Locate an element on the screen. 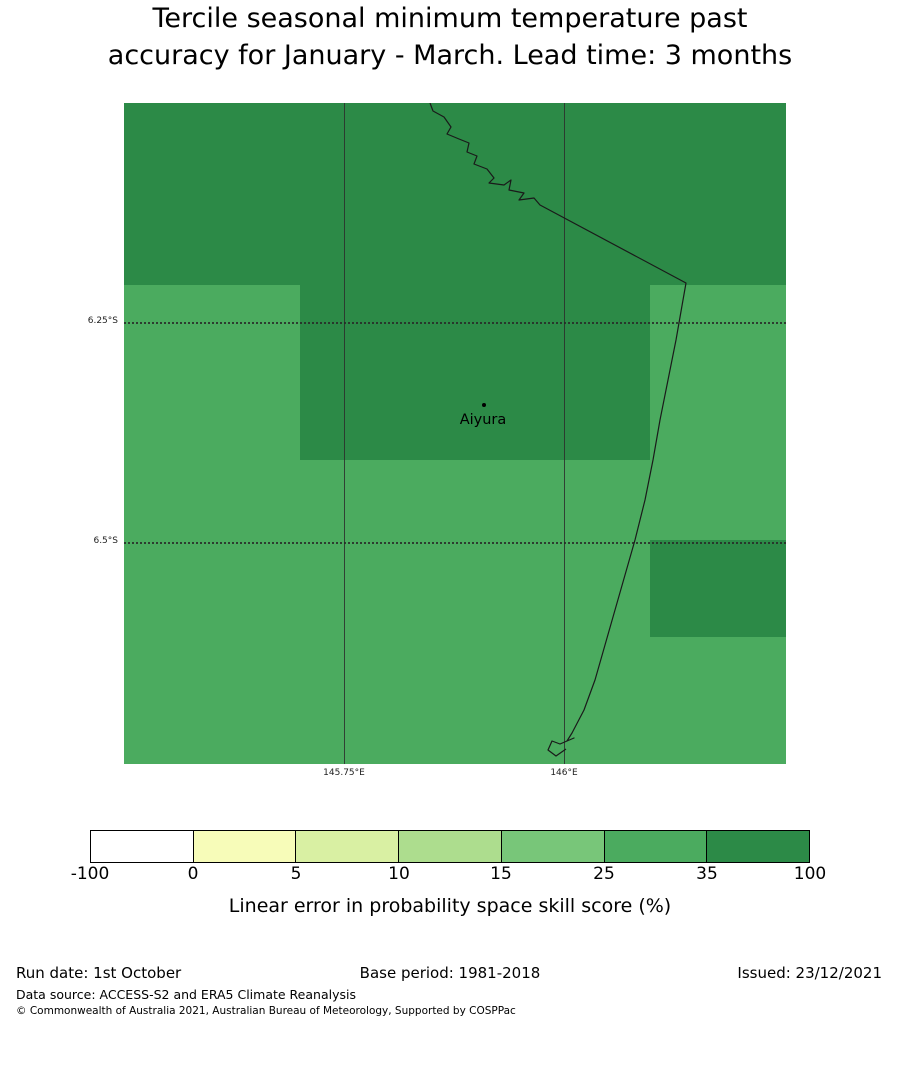 This screenshot has height=1065, width=900. run-date-text: Run date: 1st October is located at coordinates (99, 973).